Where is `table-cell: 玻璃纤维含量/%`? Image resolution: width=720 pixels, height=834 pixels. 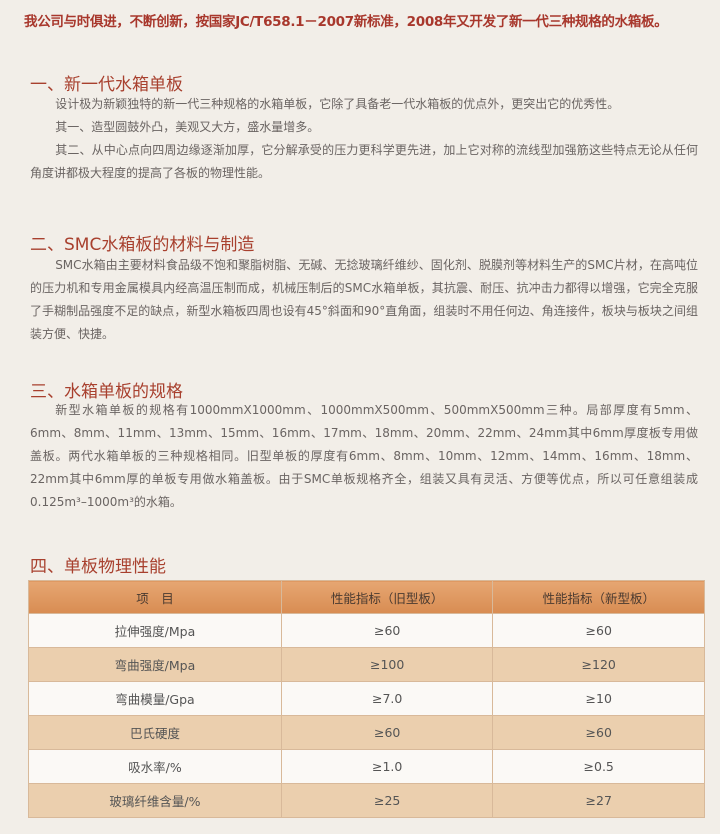
table-cell: 玻璃纤维含量/% is located at coordinates (155, 800).